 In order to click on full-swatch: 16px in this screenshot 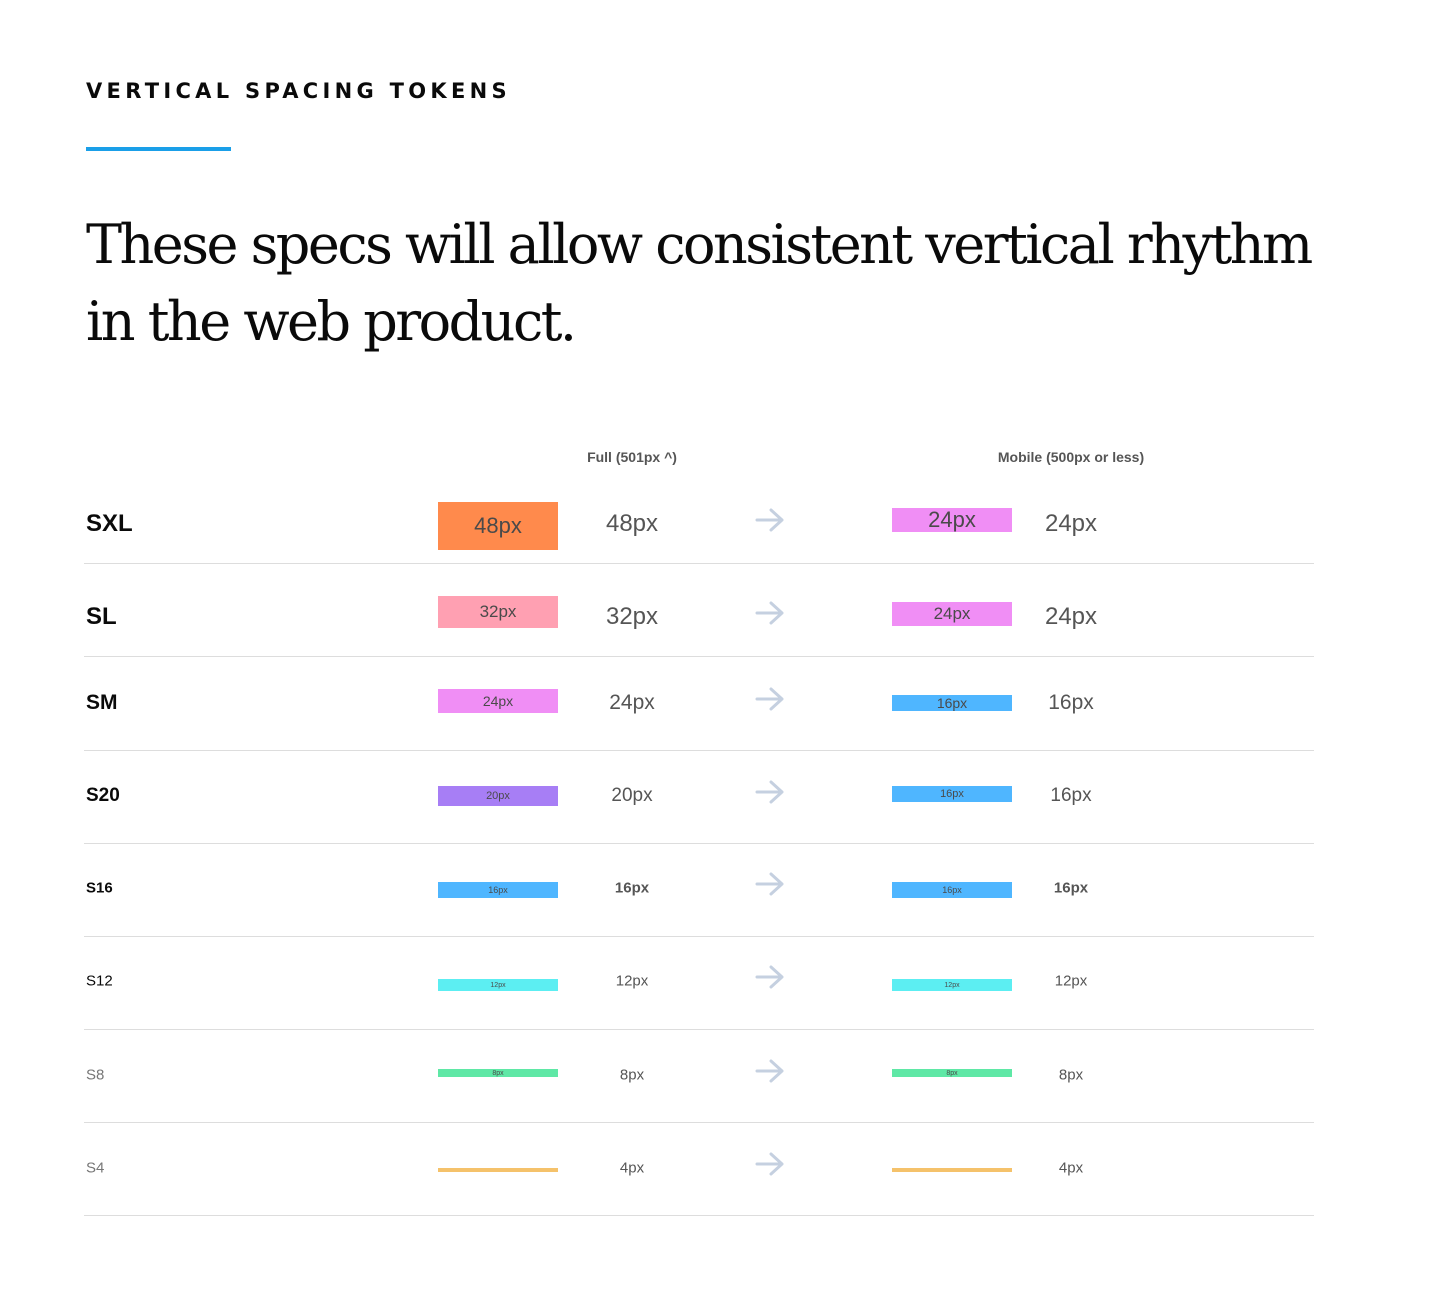, I will do `click(498, 890)`.